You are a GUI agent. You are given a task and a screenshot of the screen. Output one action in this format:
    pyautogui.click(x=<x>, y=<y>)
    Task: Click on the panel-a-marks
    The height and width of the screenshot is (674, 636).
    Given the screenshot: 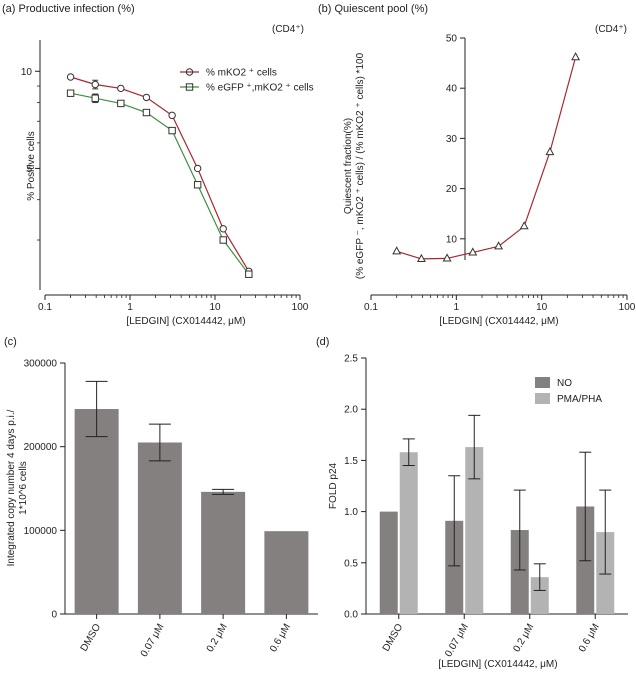 What is the action you would take?
    pyautogui.click(x=159, y=175)
    